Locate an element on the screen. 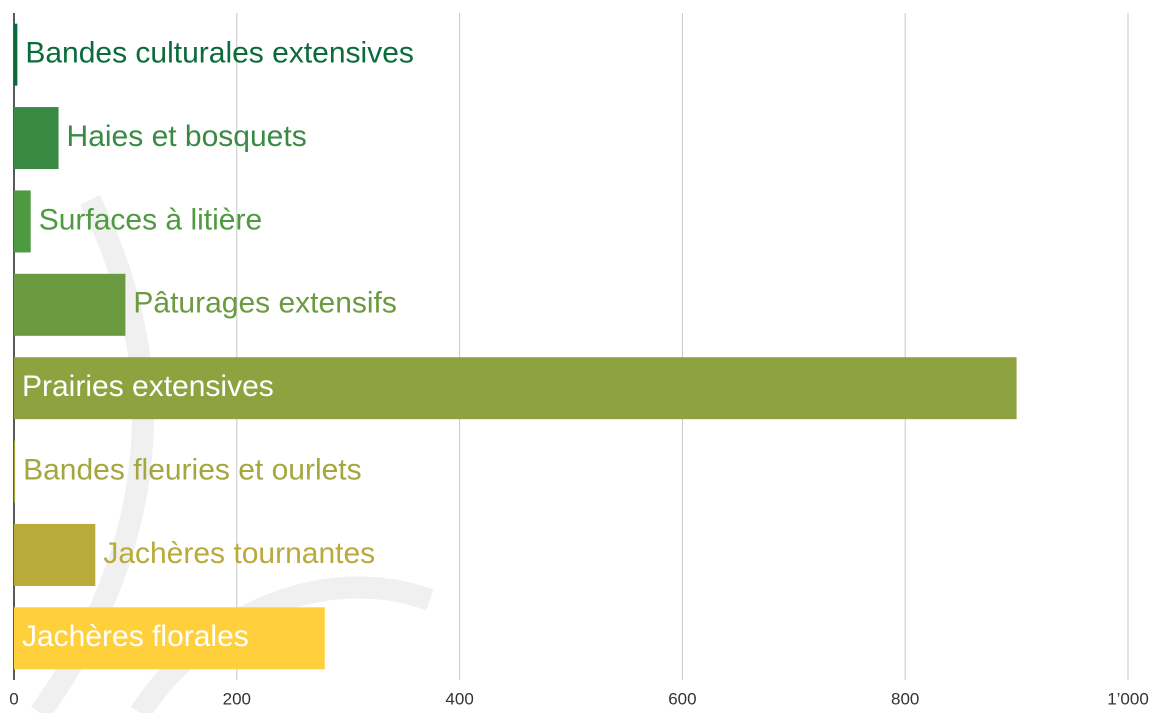 The image size is (1158, 713). category-label: Bandes fleuries et ourlets is located at coordinates (192, 469).